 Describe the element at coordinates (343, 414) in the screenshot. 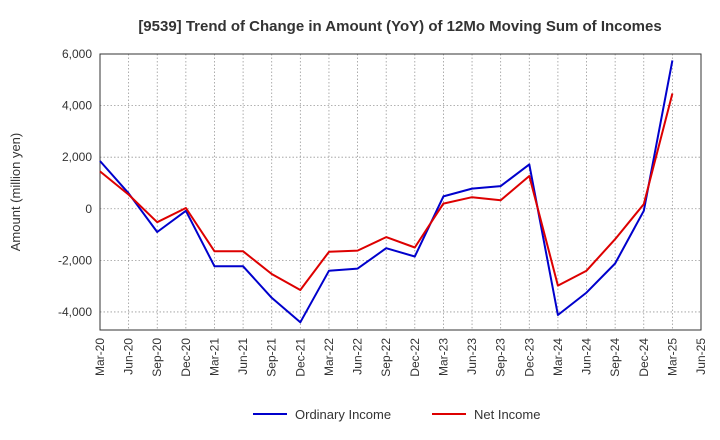

I see `legend-label-ordinary-income: Ordinary Income` at that location.